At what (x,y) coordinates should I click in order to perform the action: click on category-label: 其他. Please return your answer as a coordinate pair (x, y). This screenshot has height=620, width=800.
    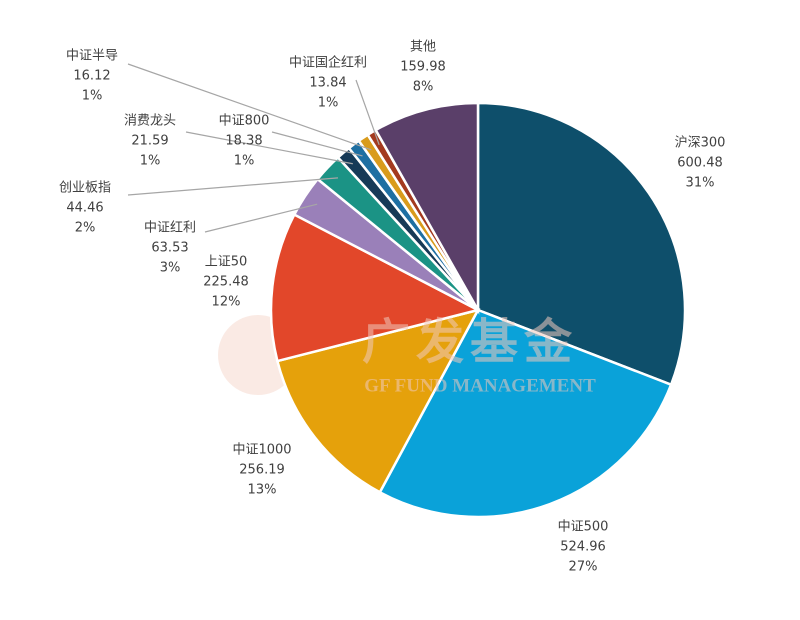
    Looking at the image, I should click on (423, 47).